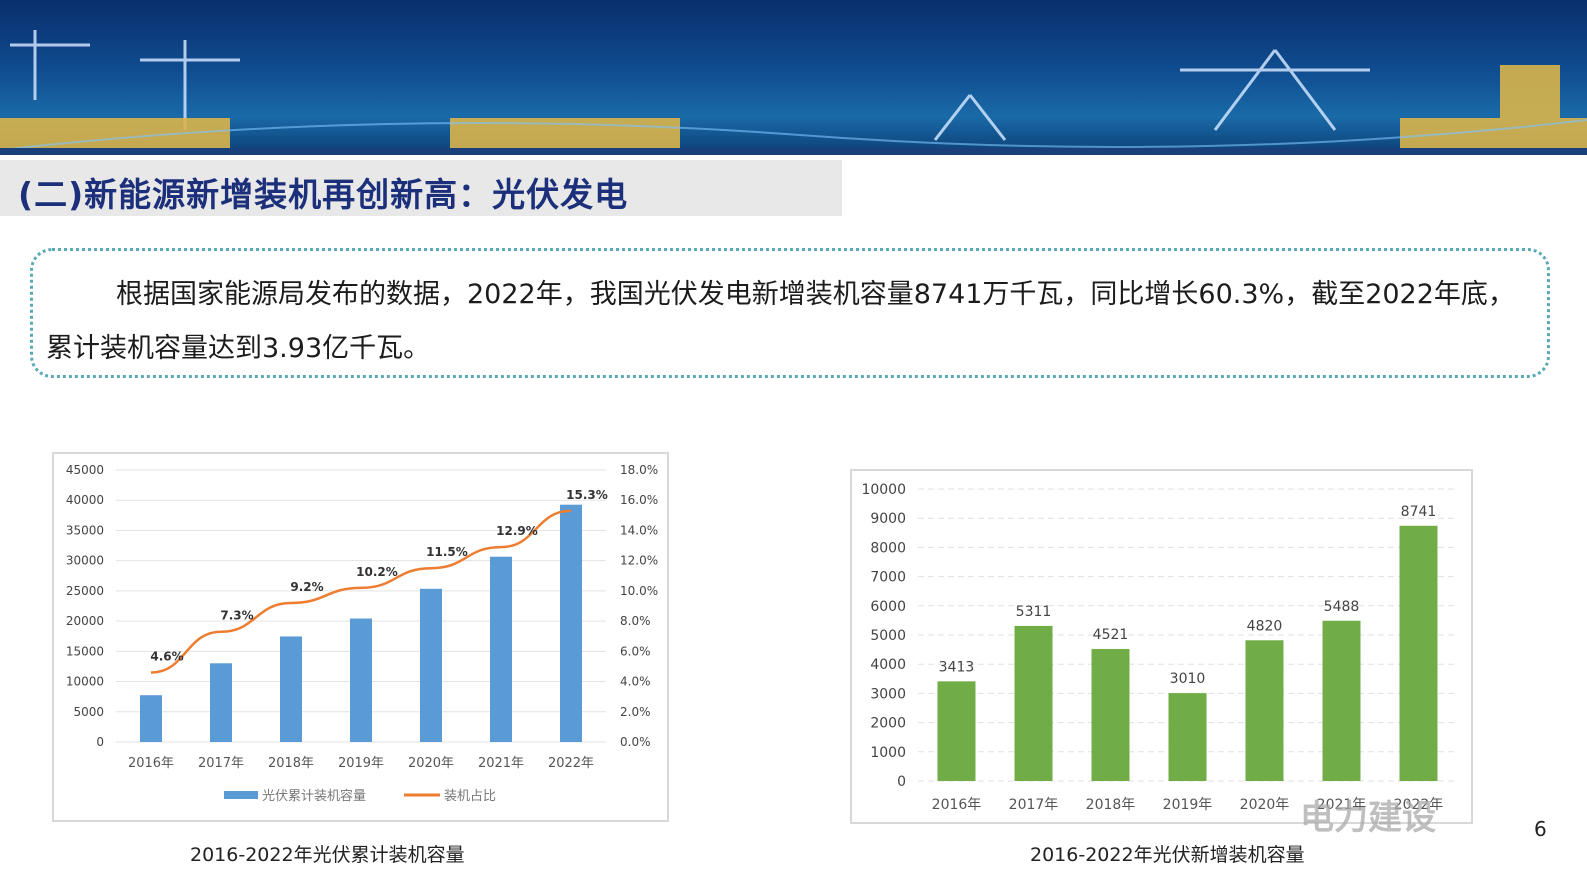 The height and width of the screenshot is (892, 1587). Describe the element at coordinates (587, 495) in the screenshot. I see `line-data-label: 15.3%` at that location.